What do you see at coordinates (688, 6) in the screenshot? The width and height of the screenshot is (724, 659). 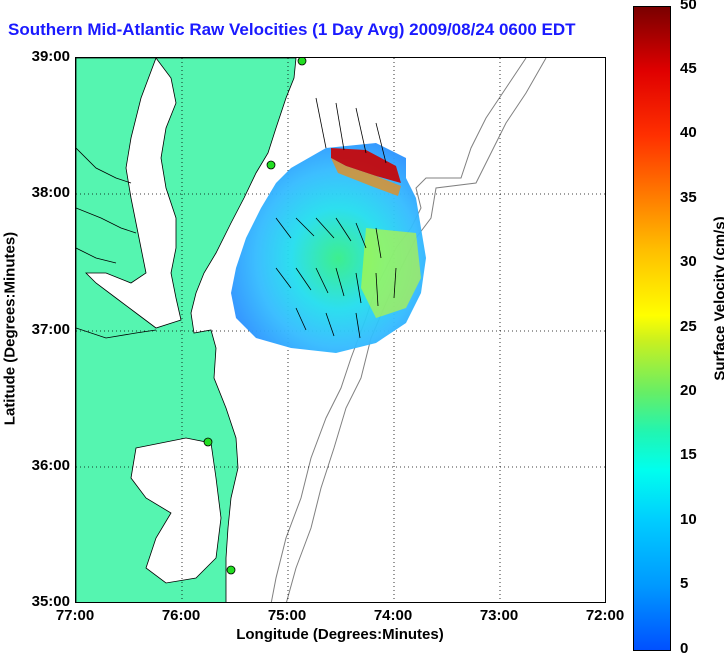 I see `colorbar-tick-label: 50` at bounding box center [688, 6].